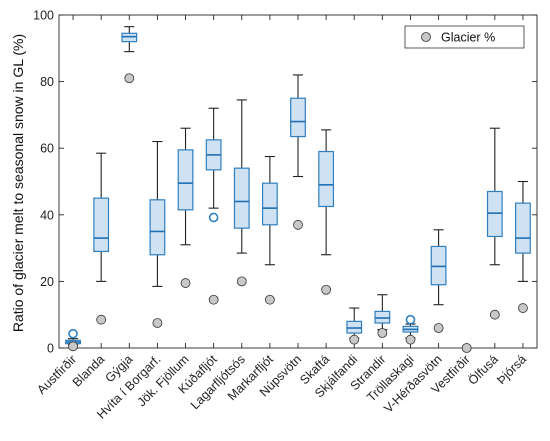 This screenshot has width=550, height=441. I want to click on y-tick-label: 20, so click(47, 282).